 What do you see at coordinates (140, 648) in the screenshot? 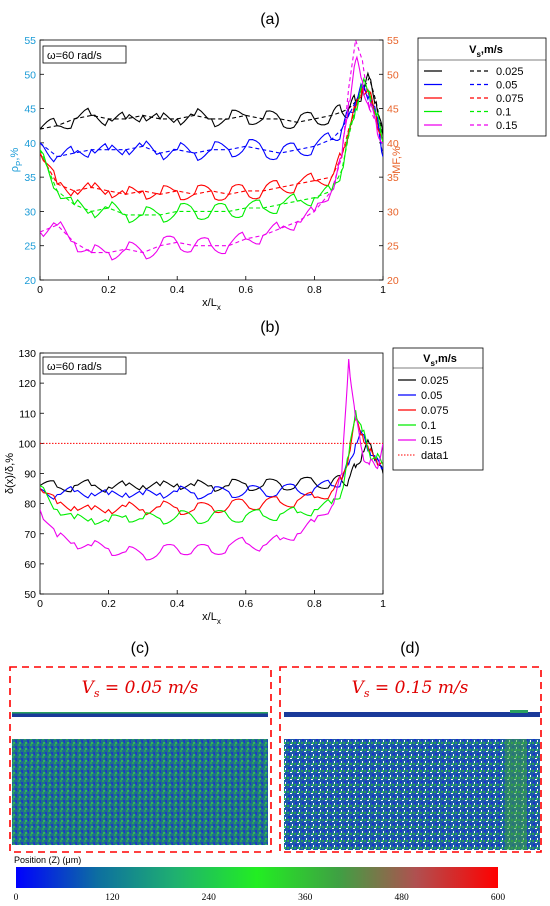
I see `panel-c-label: (c)` at bounding box center [140, 648].